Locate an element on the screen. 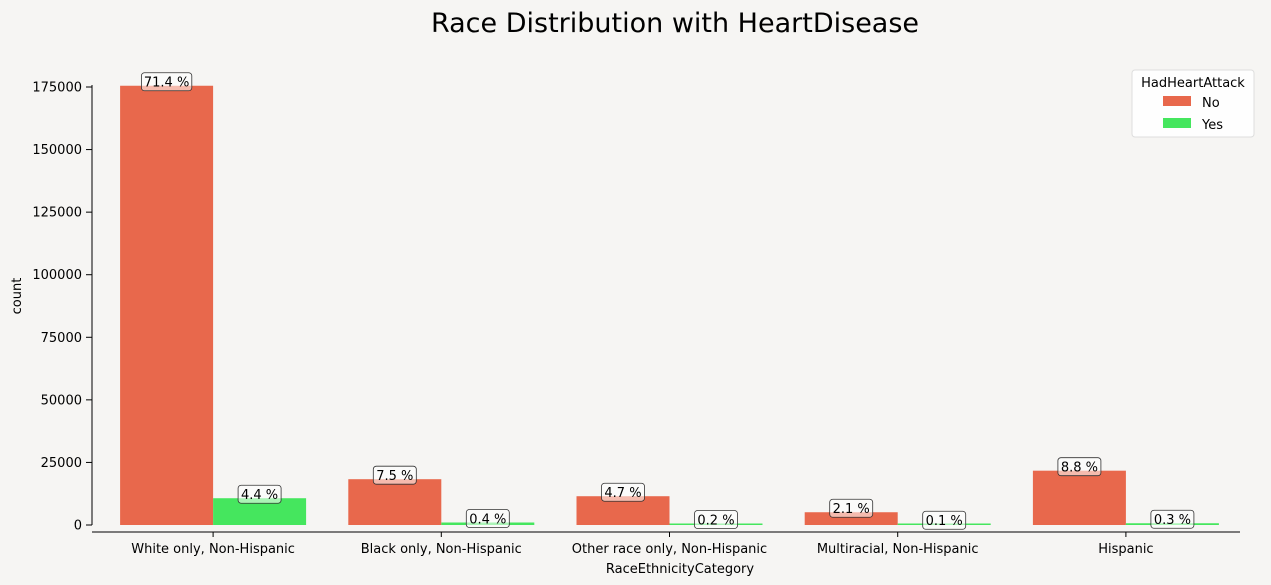 This screenshot has height=585, width=1271. x-tick-label: Hispanic is located at coordinates (1125, 549).